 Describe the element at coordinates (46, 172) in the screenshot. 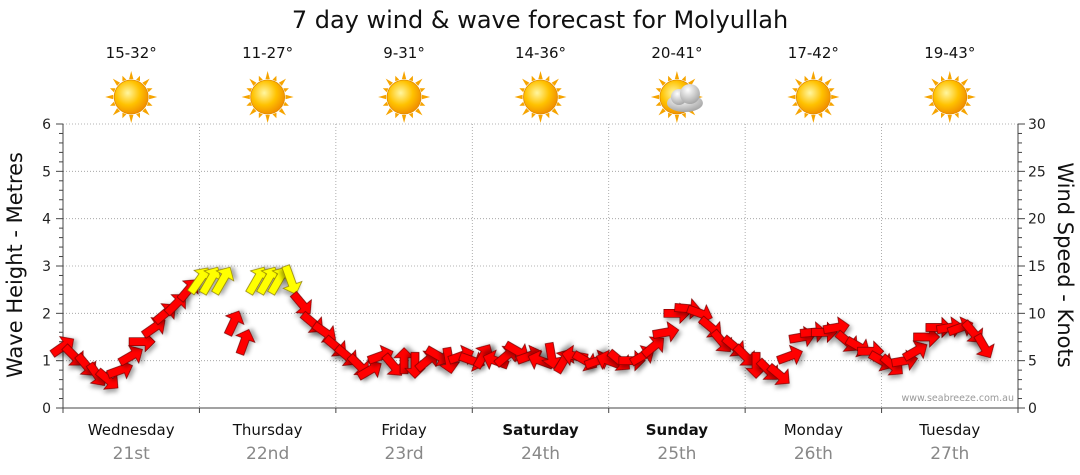

I see `left-tick-label: 5` at that location.